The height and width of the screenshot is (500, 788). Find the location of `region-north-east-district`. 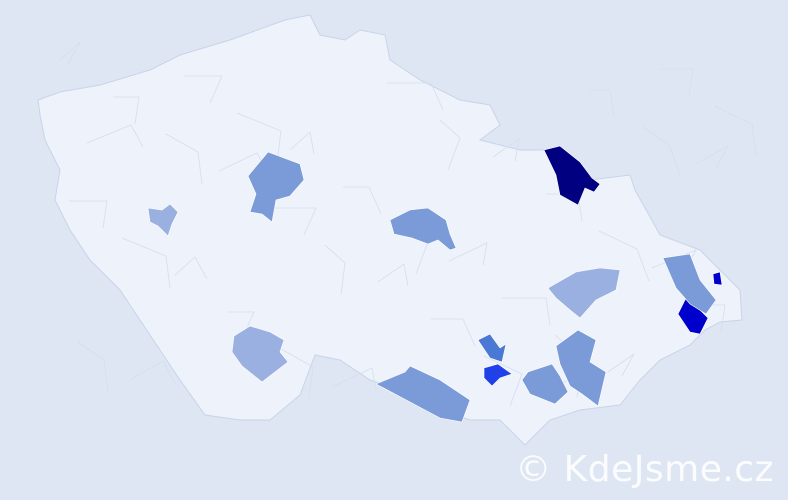

region-north-east-district is located at coordinates (572, 175).